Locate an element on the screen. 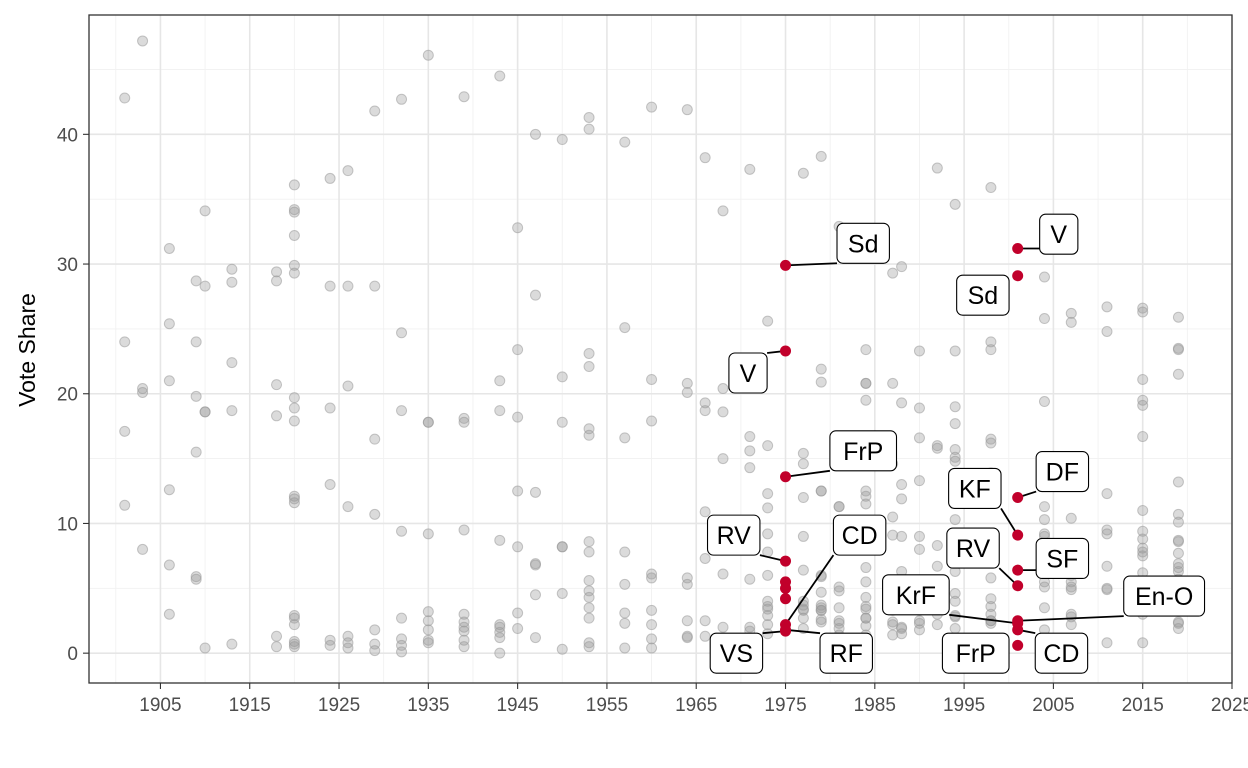  x-tick-label: 1985 is located at coordinates (875, 705).